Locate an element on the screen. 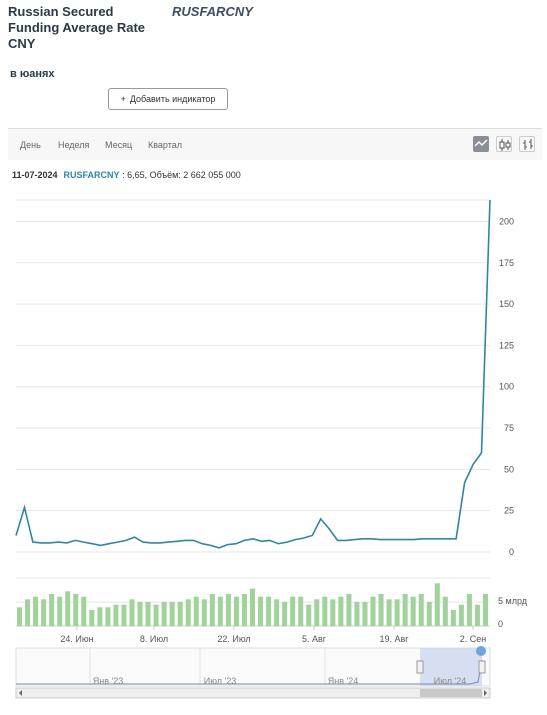 The image size is (547, 715). navigator-reset-icon is located at coordinates (481, 651).